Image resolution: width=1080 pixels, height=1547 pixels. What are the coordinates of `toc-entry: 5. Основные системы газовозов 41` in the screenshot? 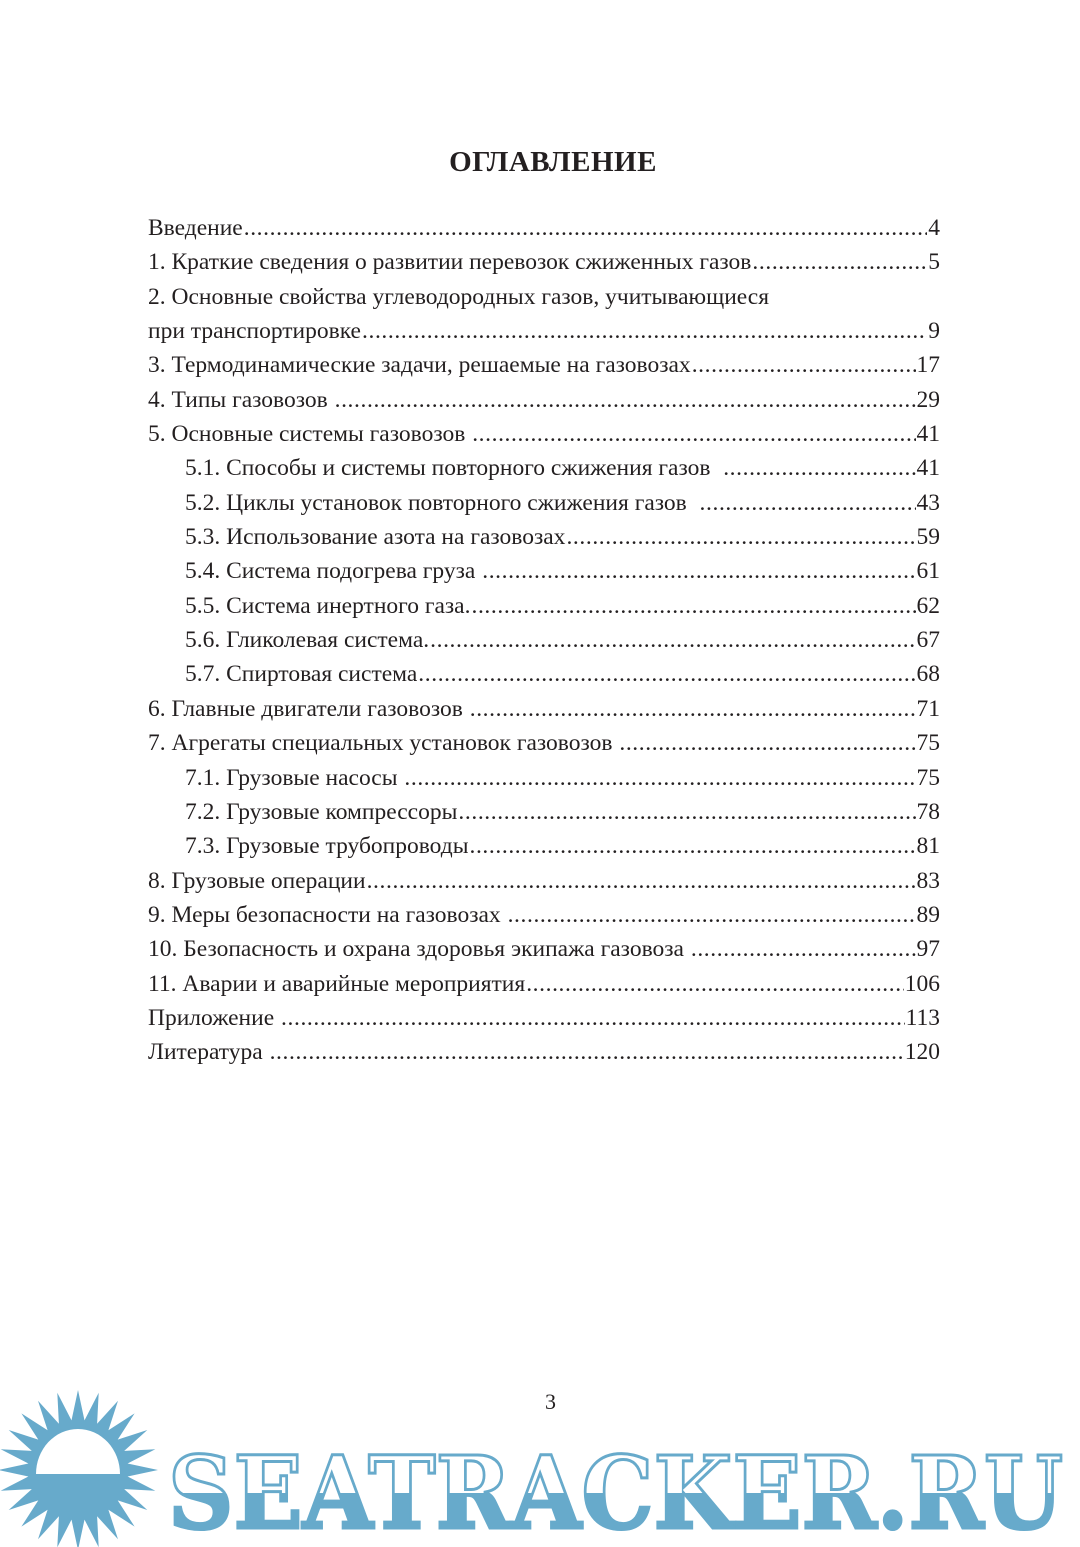 It's located at (544, 434).